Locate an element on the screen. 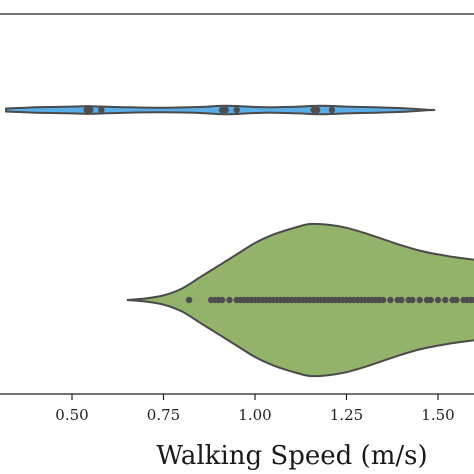 The width and height of the screenshot is (474, 474). x-ticks: 0.50 0.75 1.00 1.25 1.50 is located at coordinates (255, 409).